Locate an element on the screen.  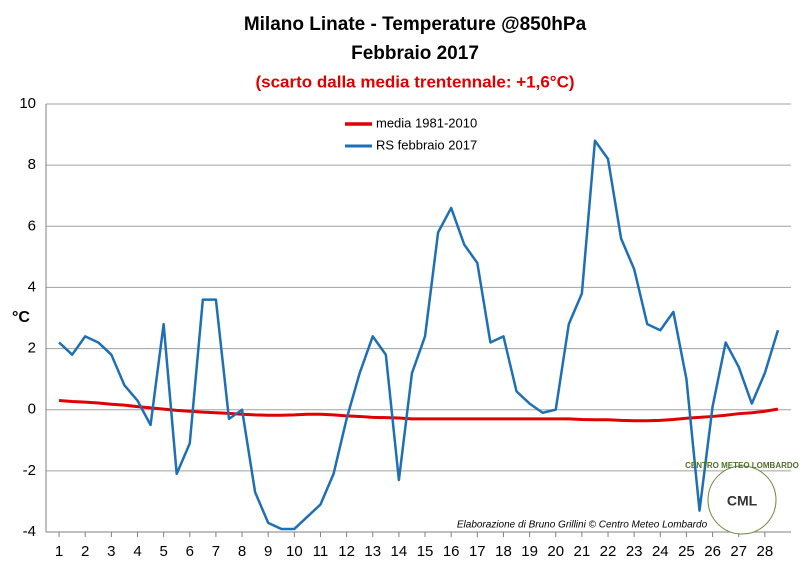
x-tick-label: 24 is located at coordinates (660, 551).